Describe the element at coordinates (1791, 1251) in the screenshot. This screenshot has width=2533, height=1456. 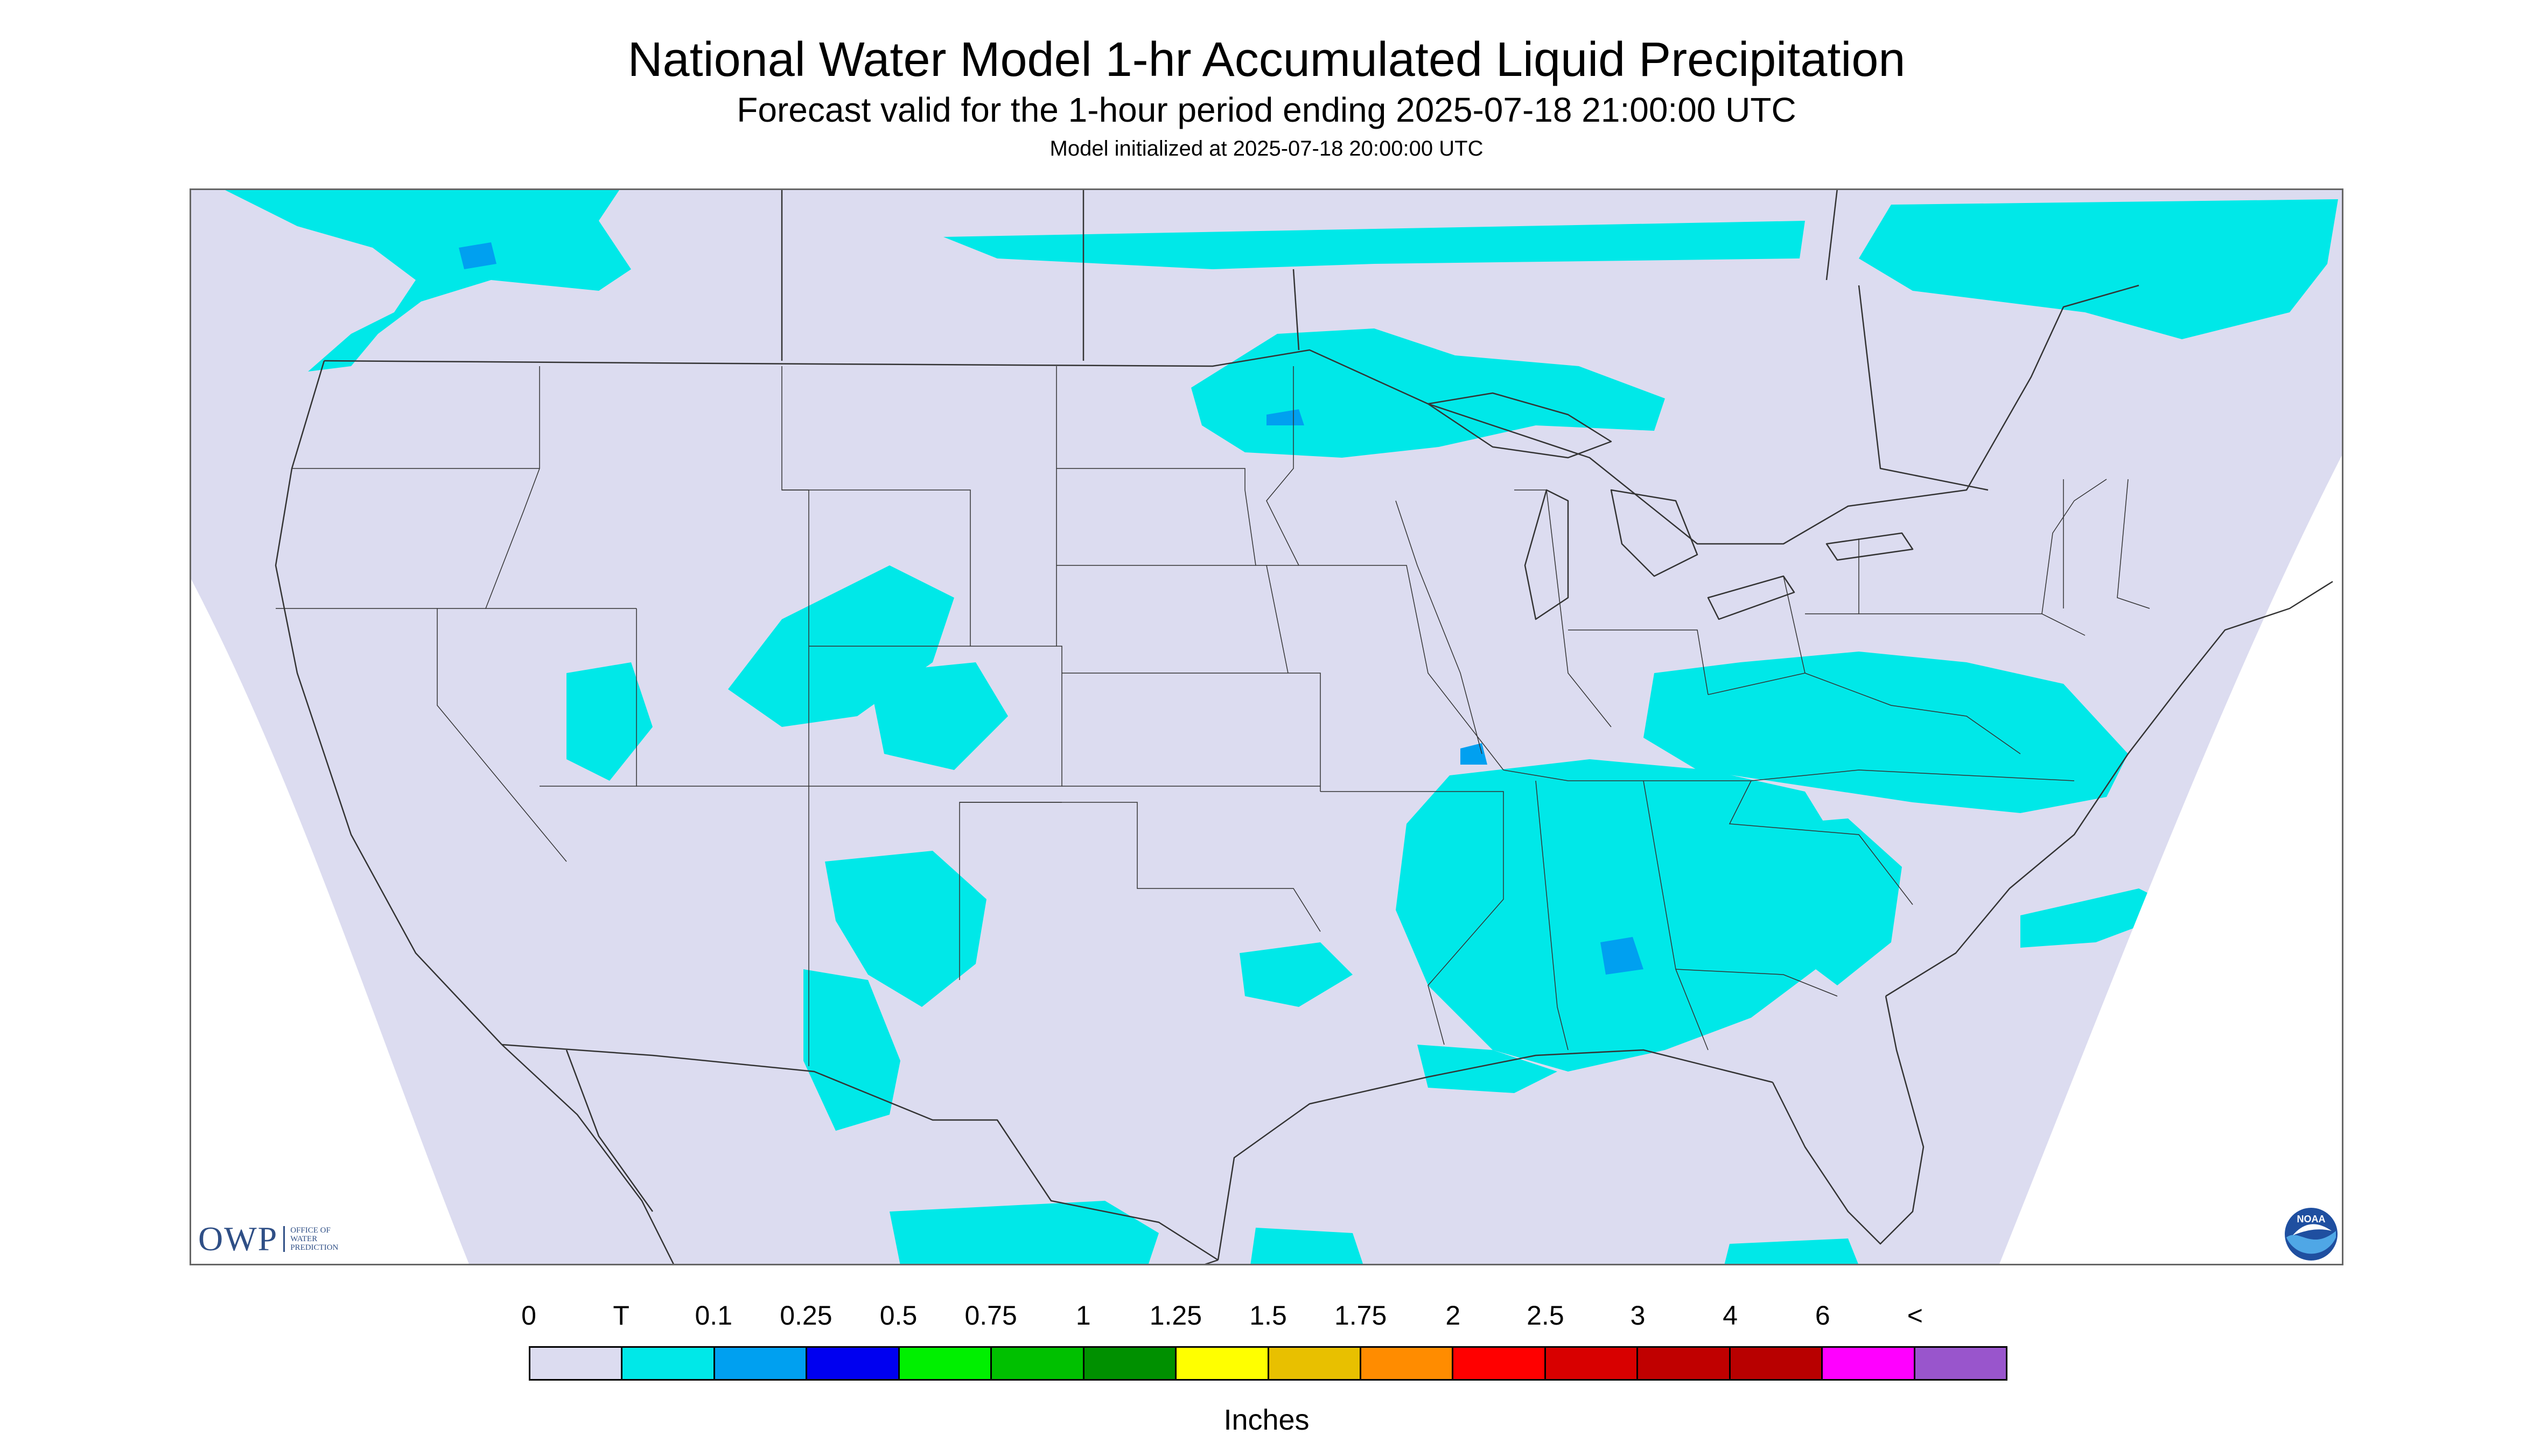
I see `precip-area-bahamas` at that location.